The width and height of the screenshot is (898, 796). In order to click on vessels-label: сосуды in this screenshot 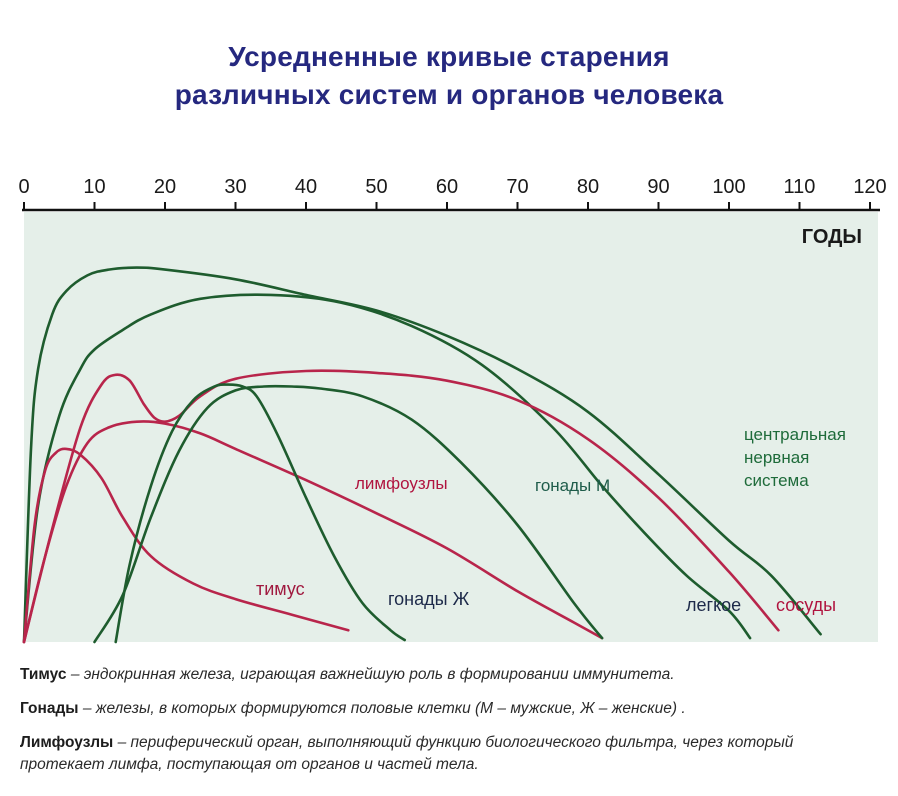, I will do `click(806, 605)`.